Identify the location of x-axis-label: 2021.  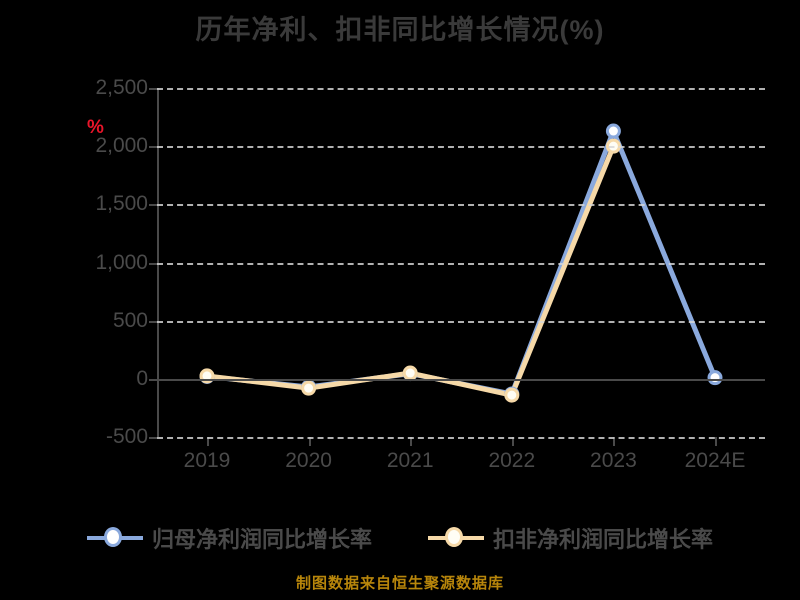
(410, 460).